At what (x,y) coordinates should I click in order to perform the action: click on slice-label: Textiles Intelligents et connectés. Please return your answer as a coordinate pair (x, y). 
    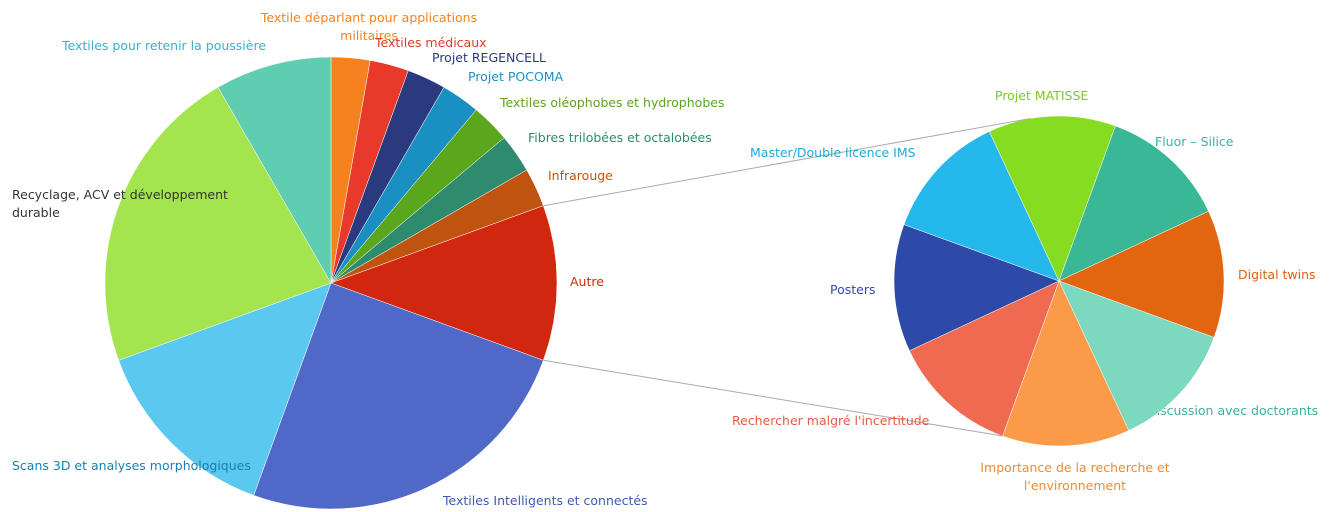
    Looking at the image, I should click on (545, 500).